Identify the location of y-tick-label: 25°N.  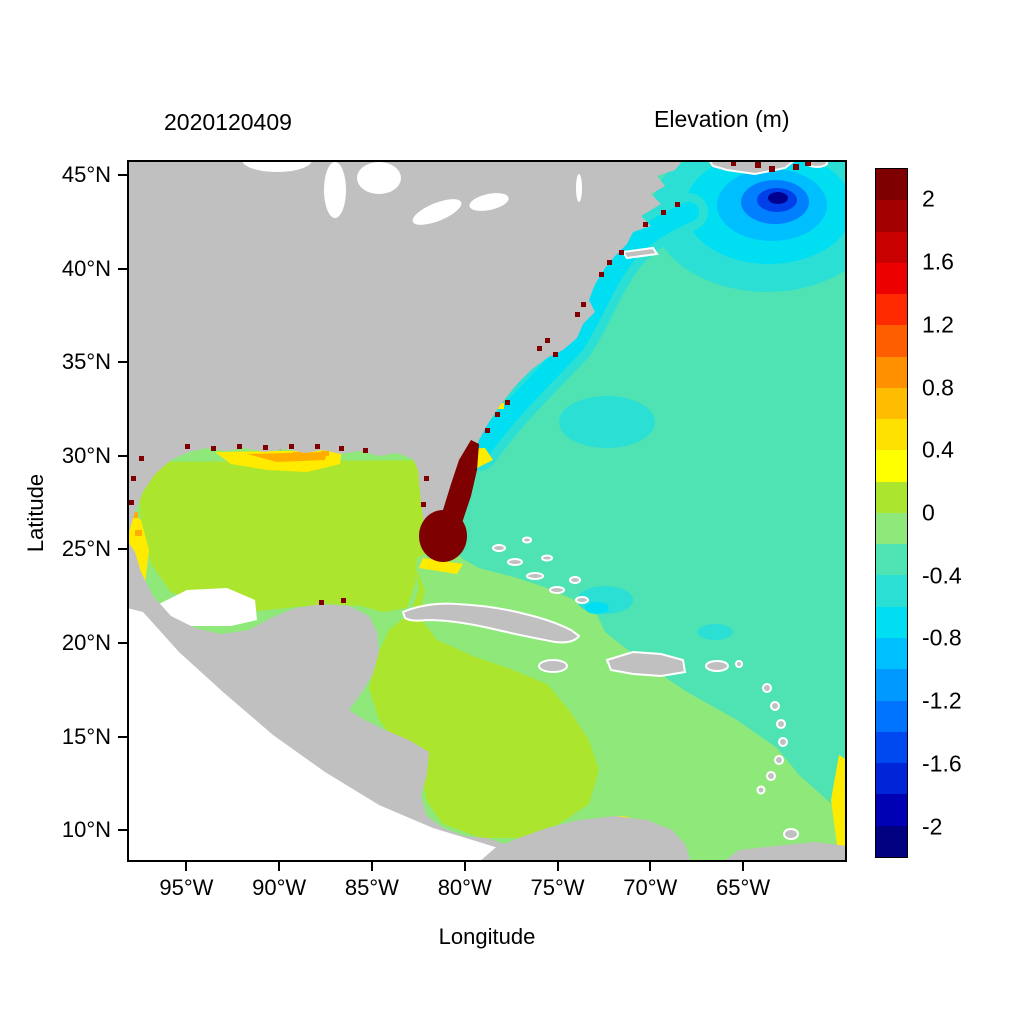
(86, 549).